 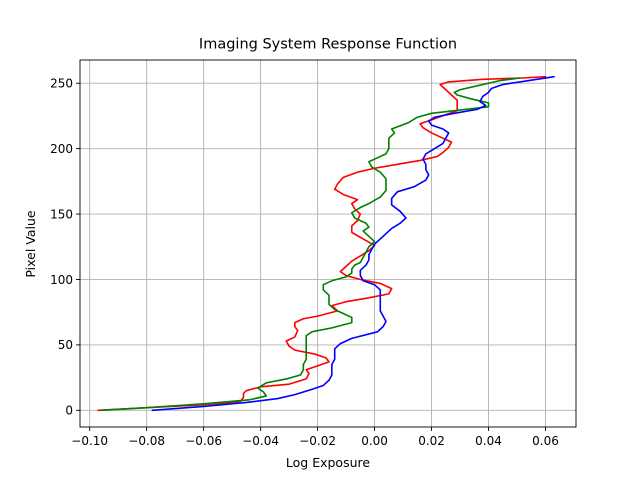 I want to click on x-axis-label: Log Exposure, so click(x=328, y=462).